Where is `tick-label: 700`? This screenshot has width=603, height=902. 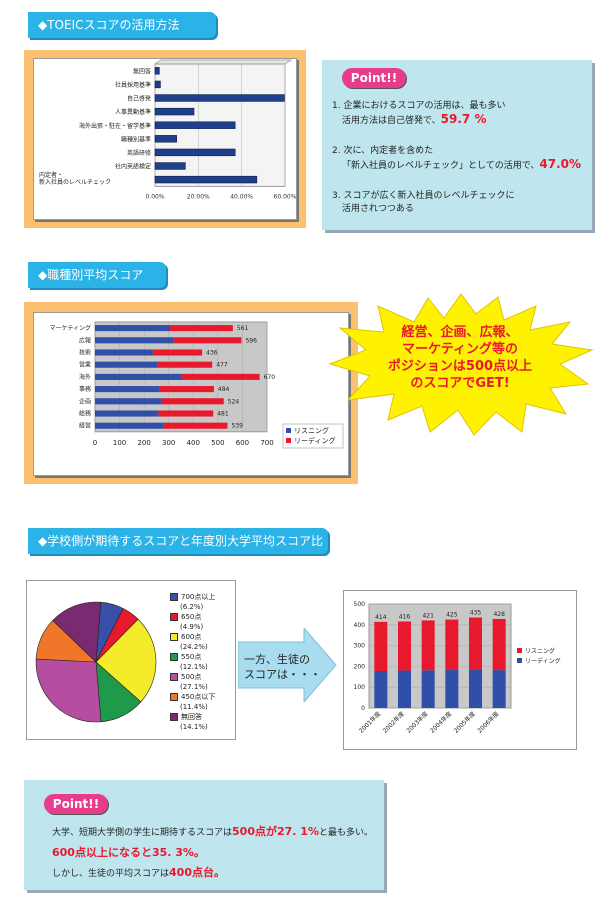 tick-label: 700 is located at coordinates (266, 443).